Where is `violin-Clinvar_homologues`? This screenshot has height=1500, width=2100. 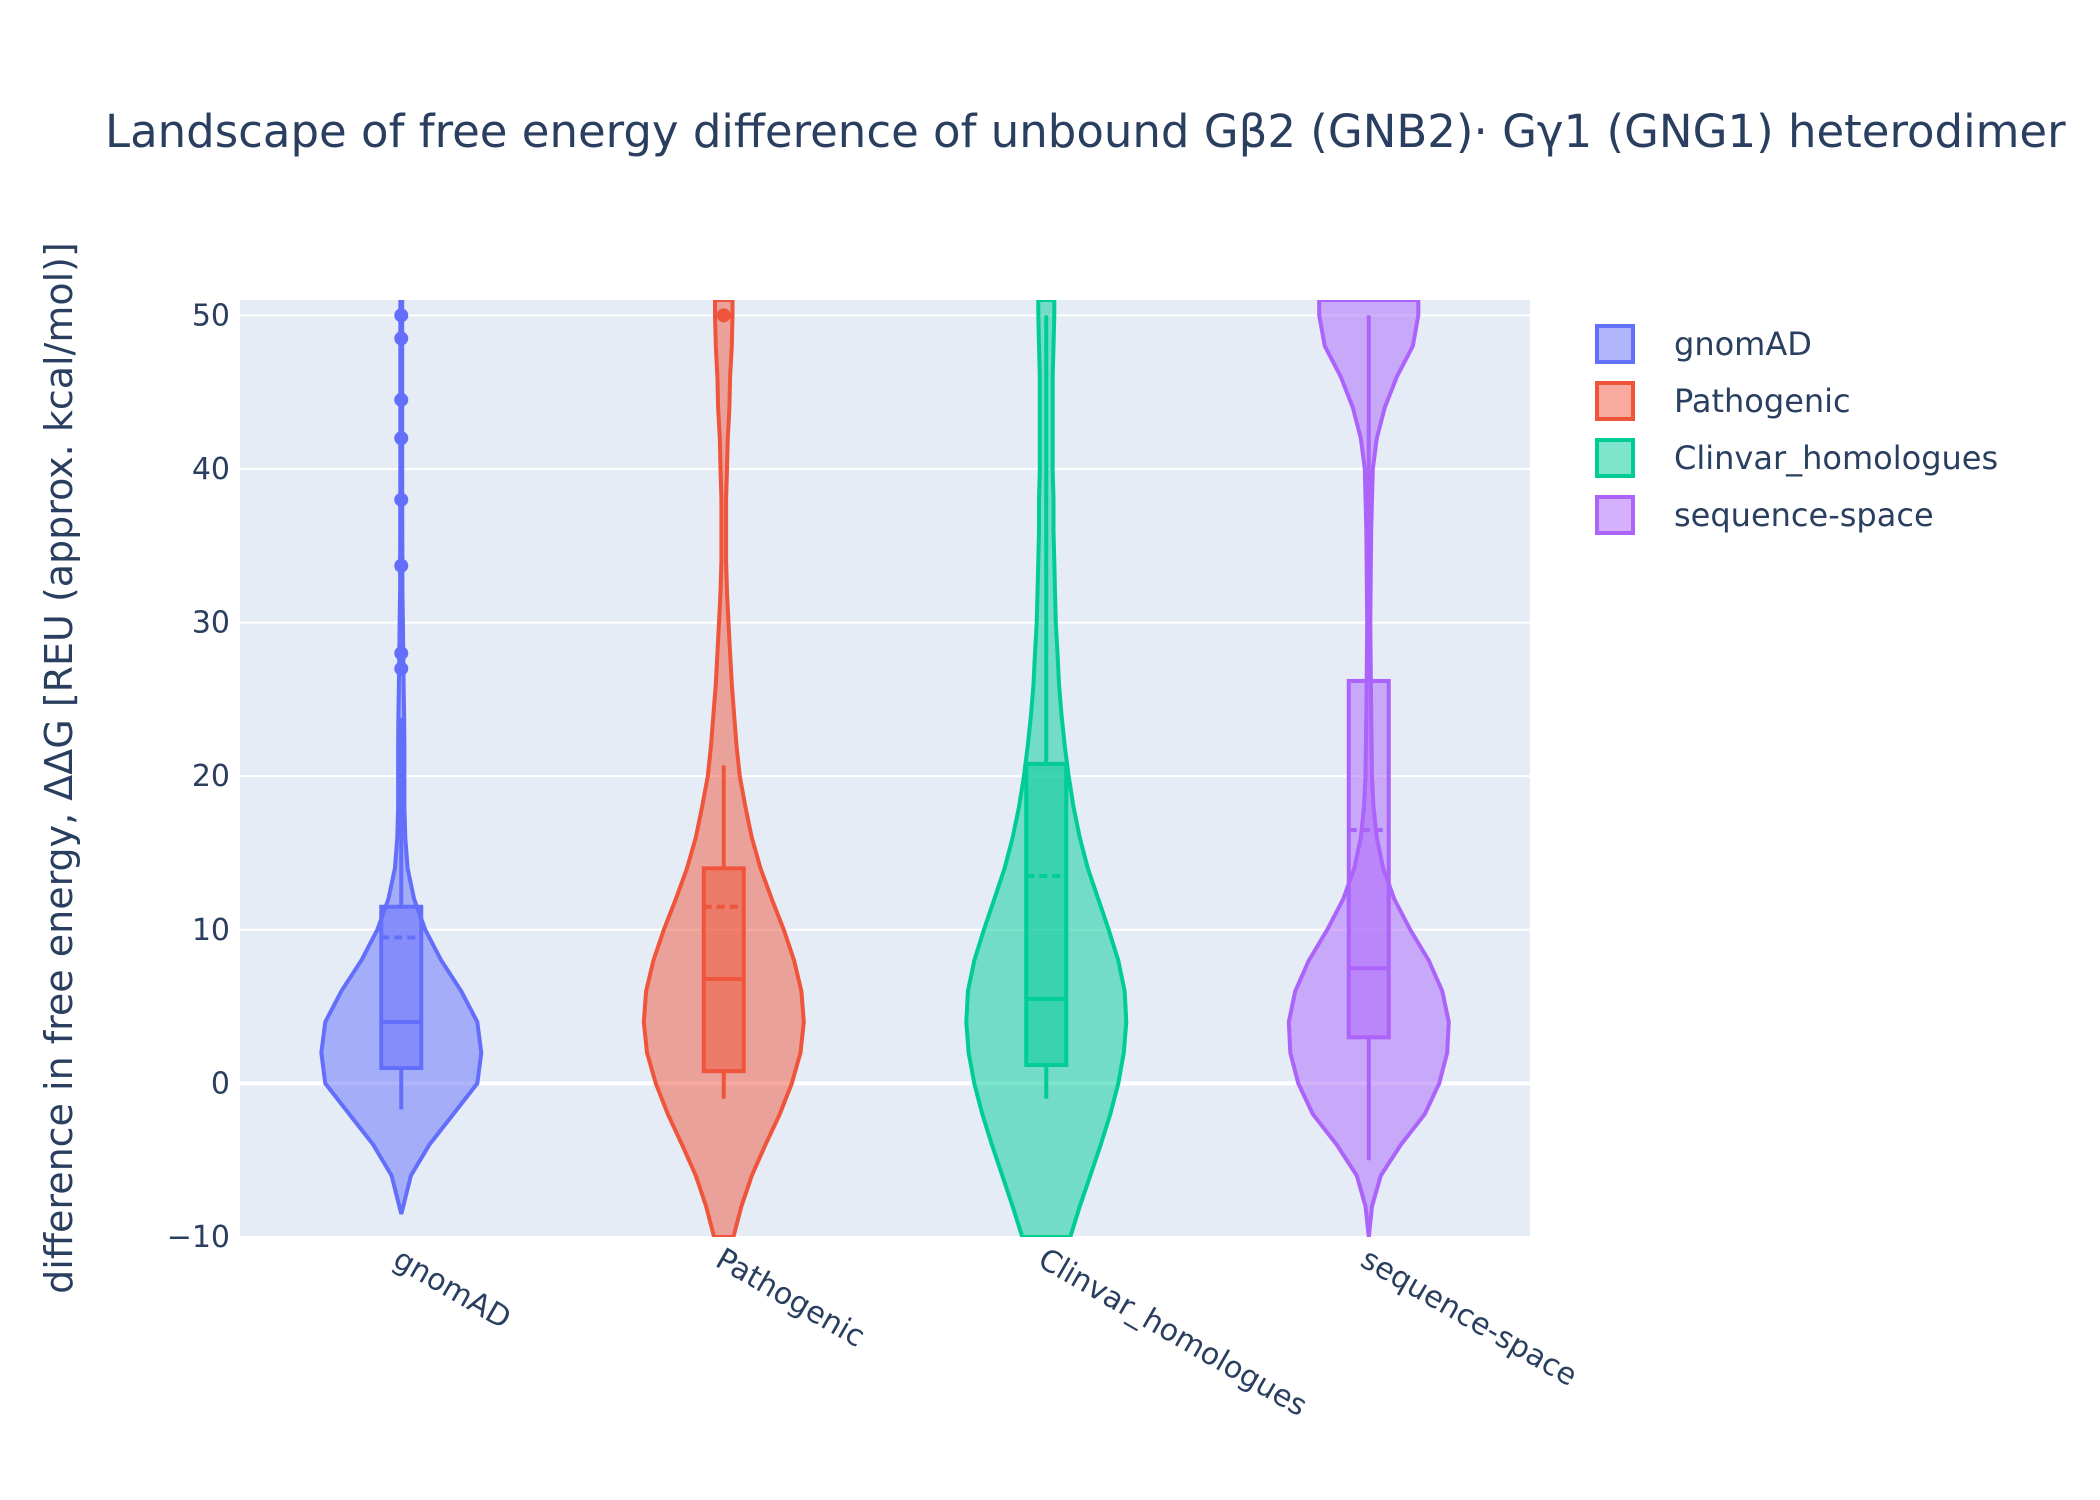
violin-Clinvar_homologues is located at coordinates (1046, 768).